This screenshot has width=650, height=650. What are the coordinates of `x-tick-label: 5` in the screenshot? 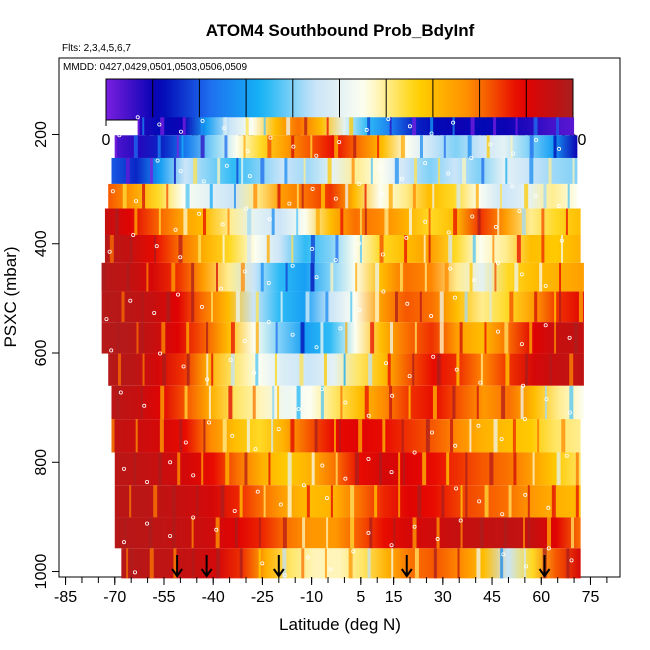 It's located at (360, 597).